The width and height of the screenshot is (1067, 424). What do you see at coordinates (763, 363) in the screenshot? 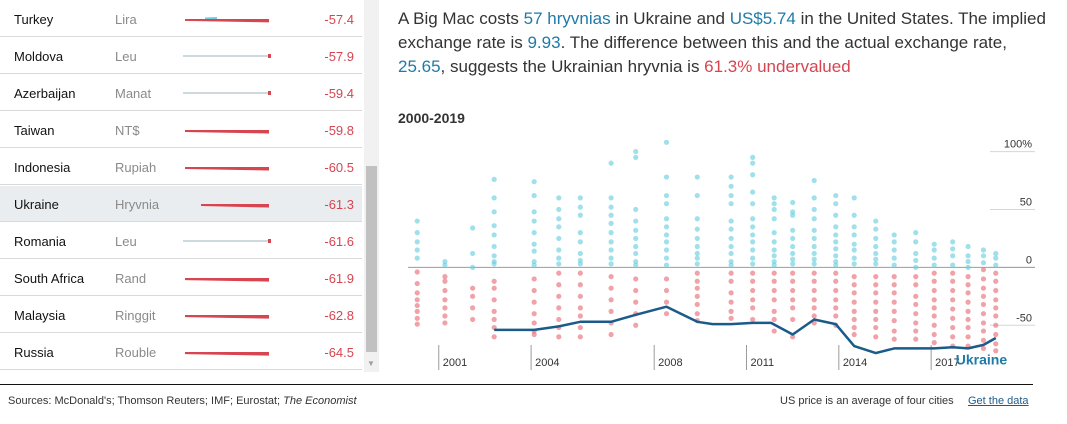
I see `x-tick-label: 2011` at bounding box center [763, 363].